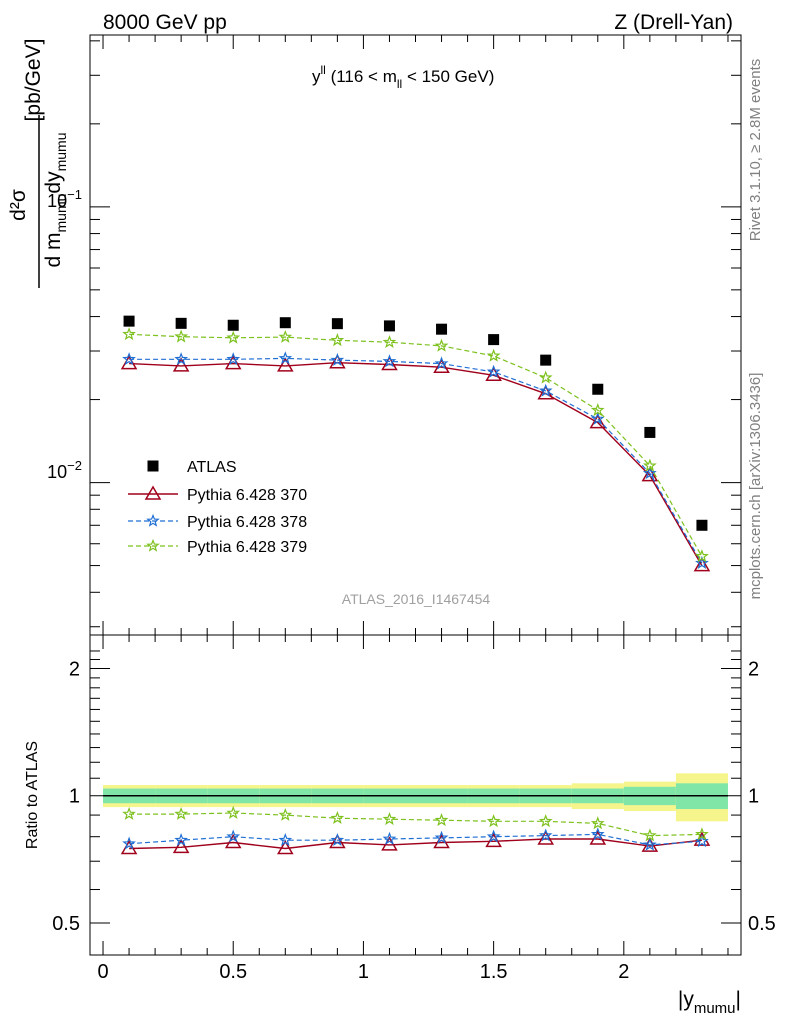 This screenshot has height=1024, width=786. I want to click on ratio-ytick-label-right: 0.5, so click(762, 924).